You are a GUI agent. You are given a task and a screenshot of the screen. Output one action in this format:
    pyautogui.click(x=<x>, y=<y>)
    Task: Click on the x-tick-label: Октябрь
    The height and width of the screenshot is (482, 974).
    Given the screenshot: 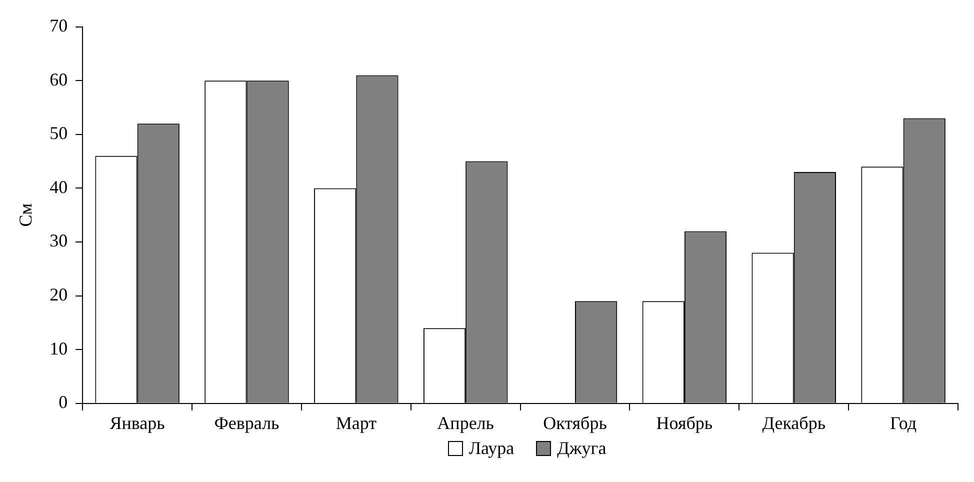 What is the action you would take?
    pyautogui.click(x=575, y=422)
    